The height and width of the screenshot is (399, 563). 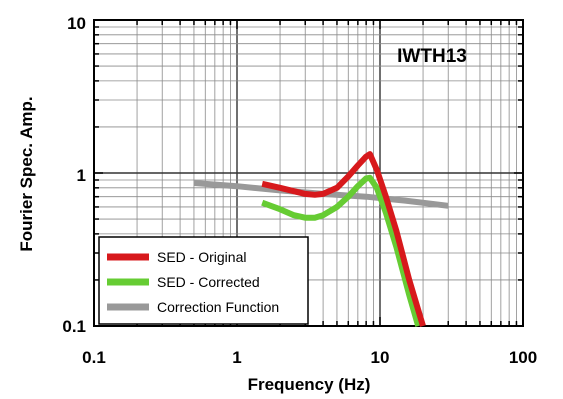 What do you see at coordinates (236, 357) in the screenshot?
I see `x-tick-label-1: 1` at bounding box center [236, 357].